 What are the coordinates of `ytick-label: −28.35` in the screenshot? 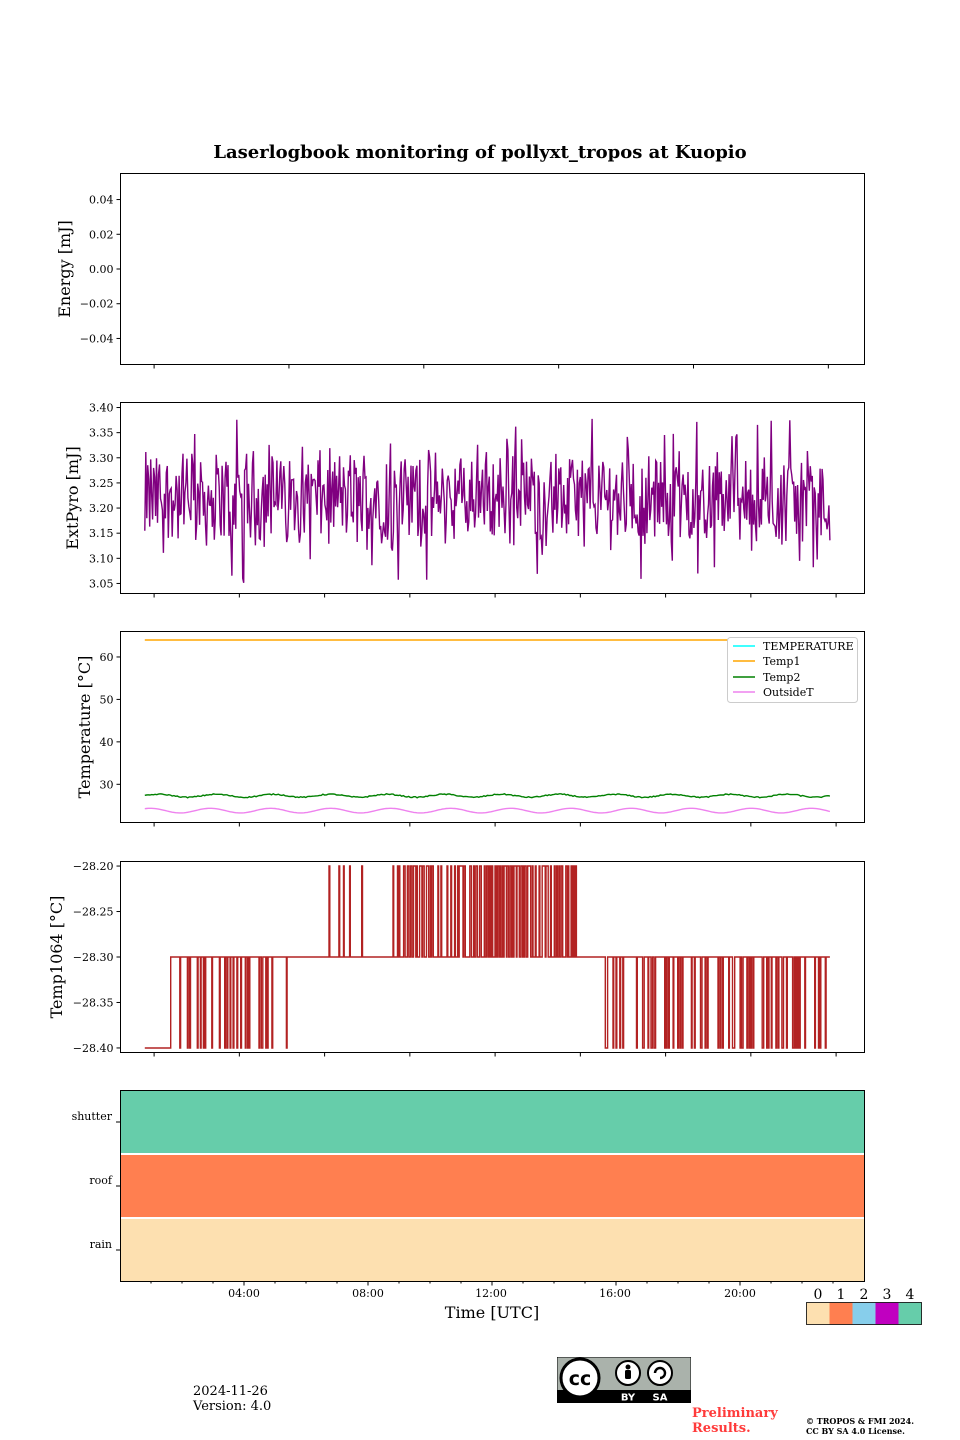 It's located at (93, 1002).